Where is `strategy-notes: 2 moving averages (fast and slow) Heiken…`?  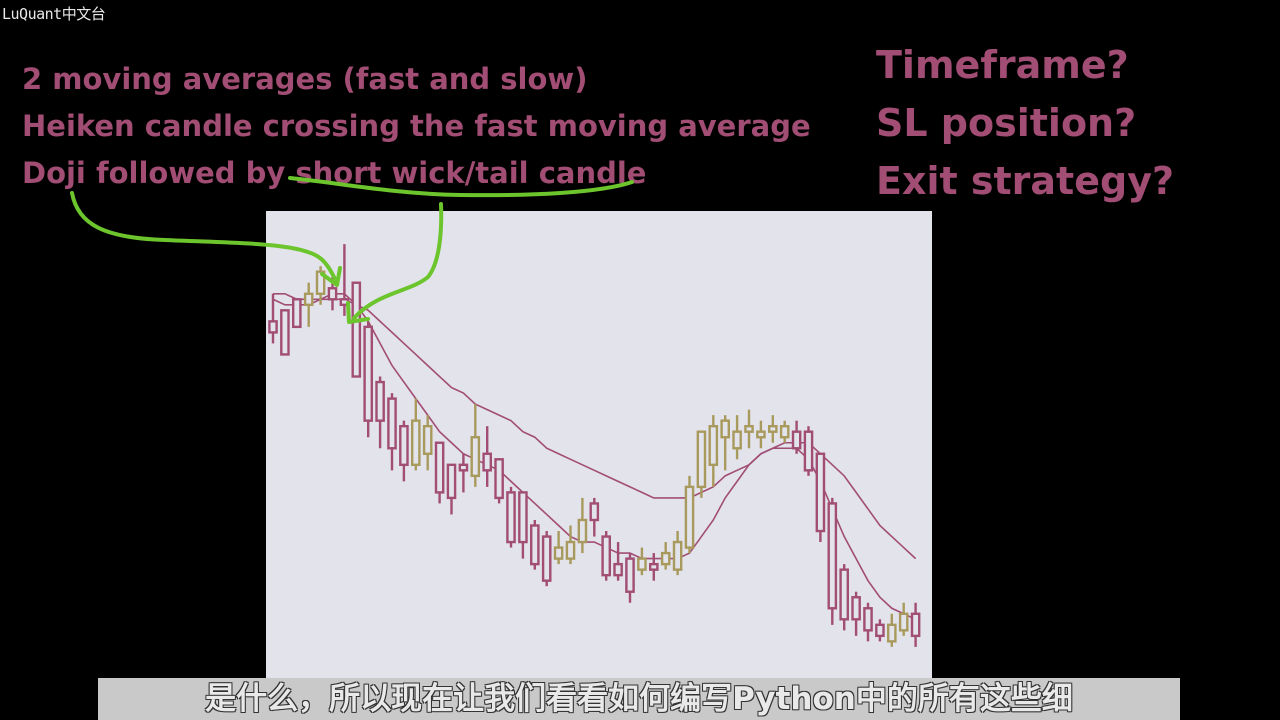 strategy-notes: 2 moving averages (fast and slow) Heiken… is located at coordinates (416, 126).